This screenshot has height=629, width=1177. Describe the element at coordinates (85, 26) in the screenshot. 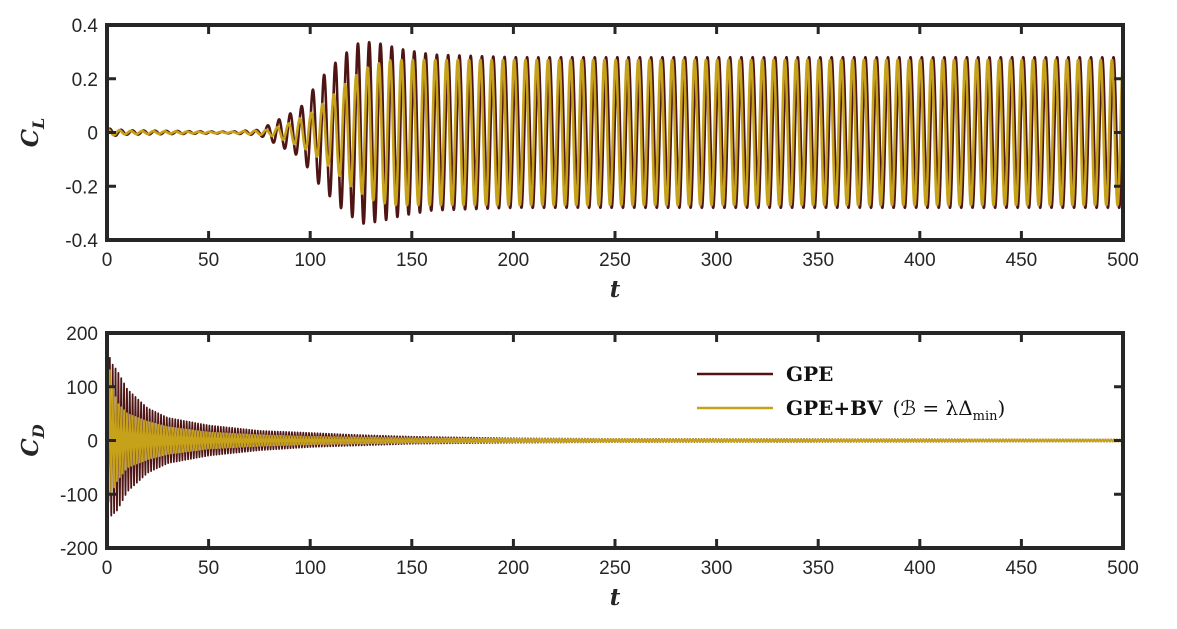

I see `y-tick-label: 0.4` at that location.